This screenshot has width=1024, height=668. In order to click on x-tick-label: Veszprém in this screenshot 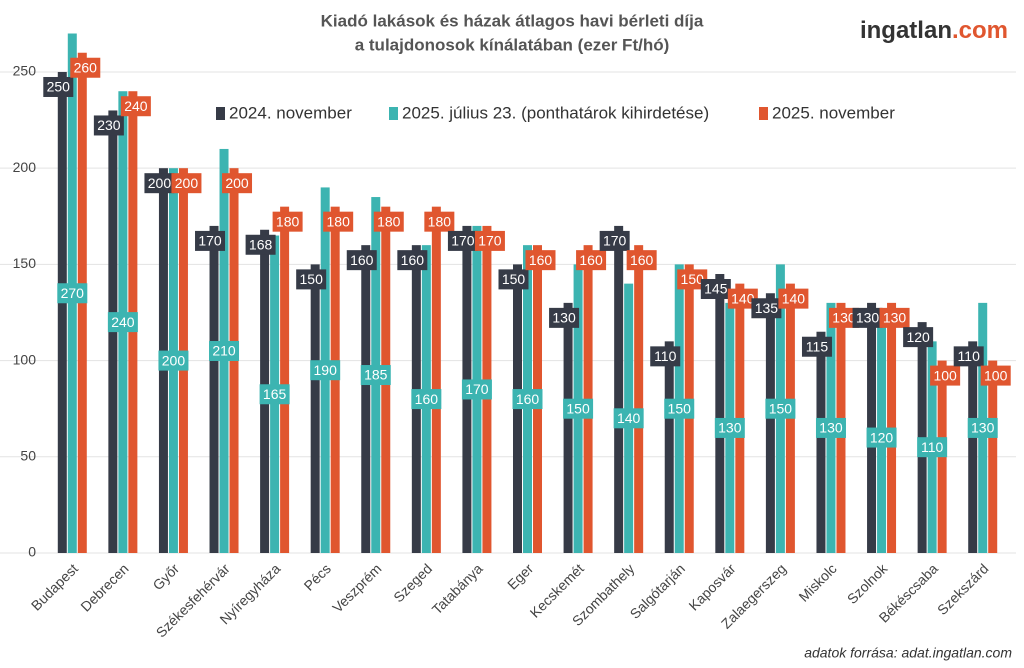, I will do `click(356, 587)`.